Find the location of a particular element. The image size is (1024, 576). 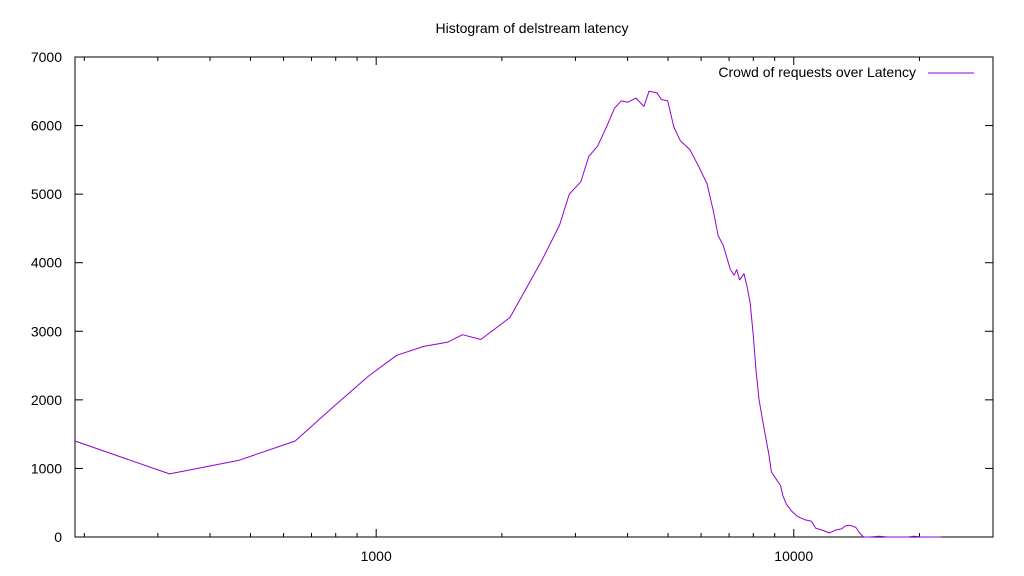

y-tick-label: 7000 is located at coordinates (46, 57).